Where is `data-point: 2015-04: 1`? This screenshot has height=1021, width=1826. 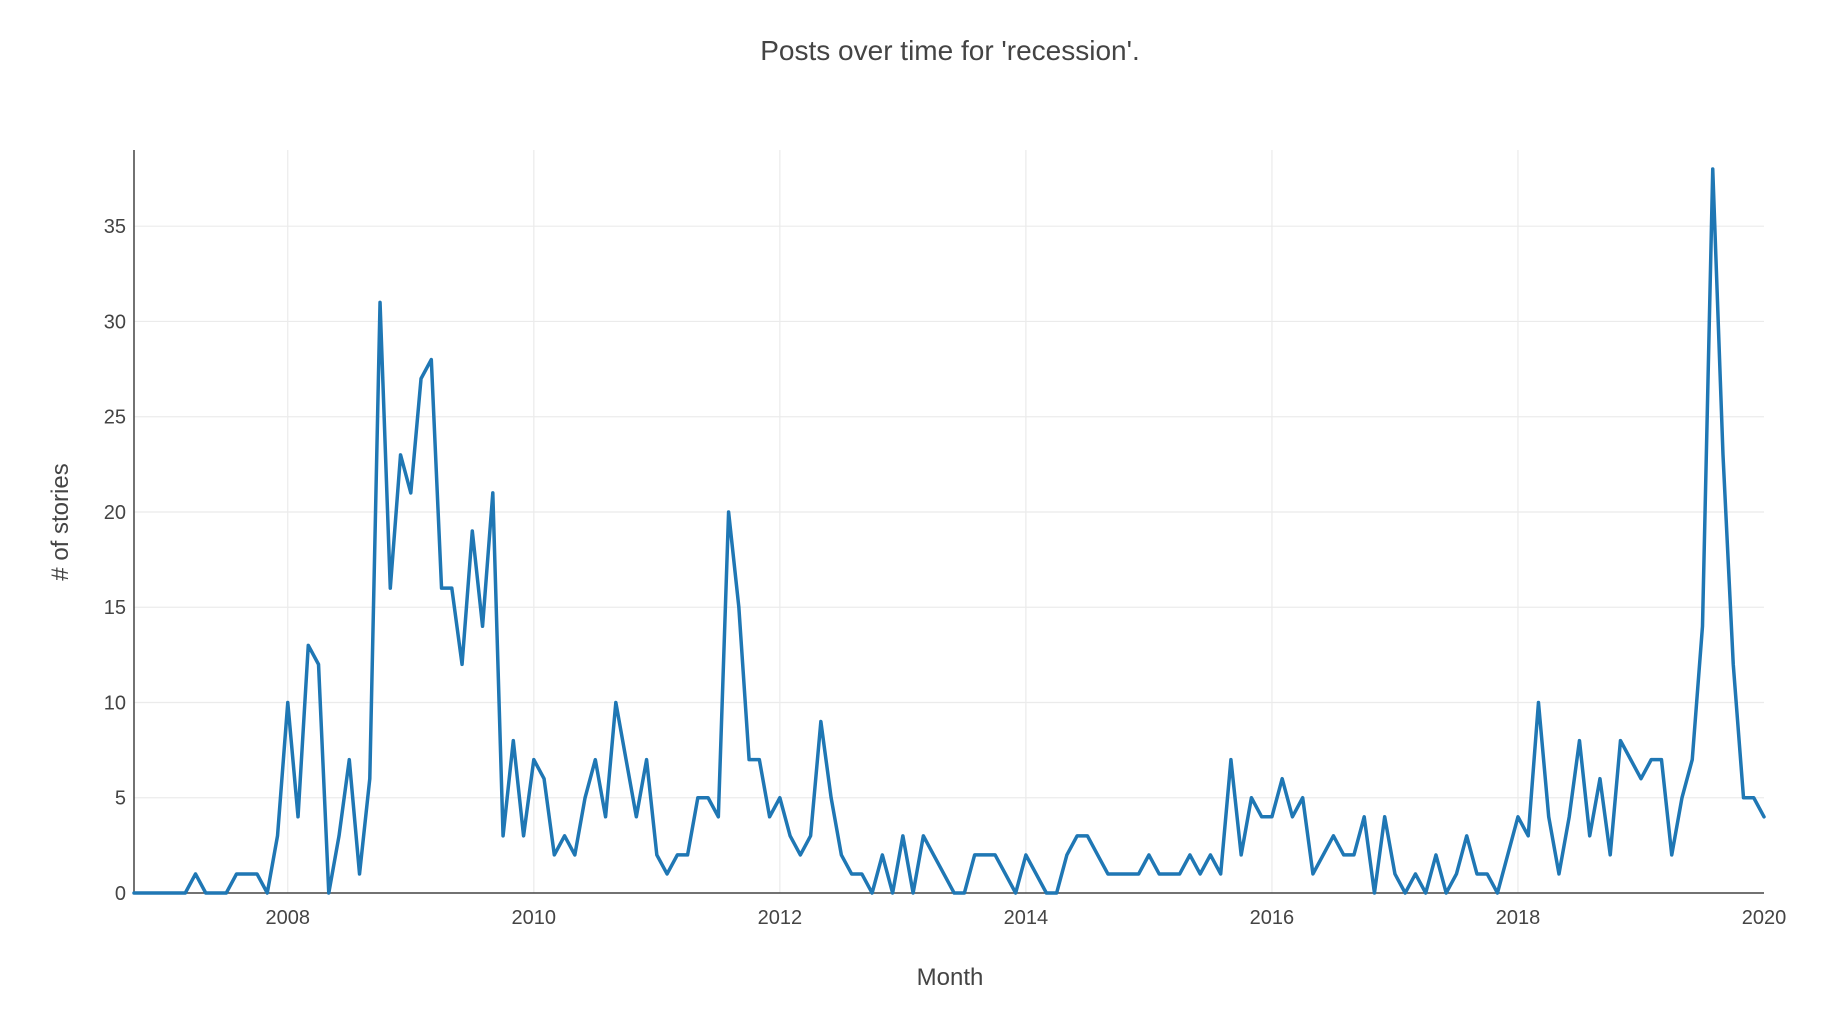 data-point: 2015-04: 1 is located at coordinates (1180, 874).